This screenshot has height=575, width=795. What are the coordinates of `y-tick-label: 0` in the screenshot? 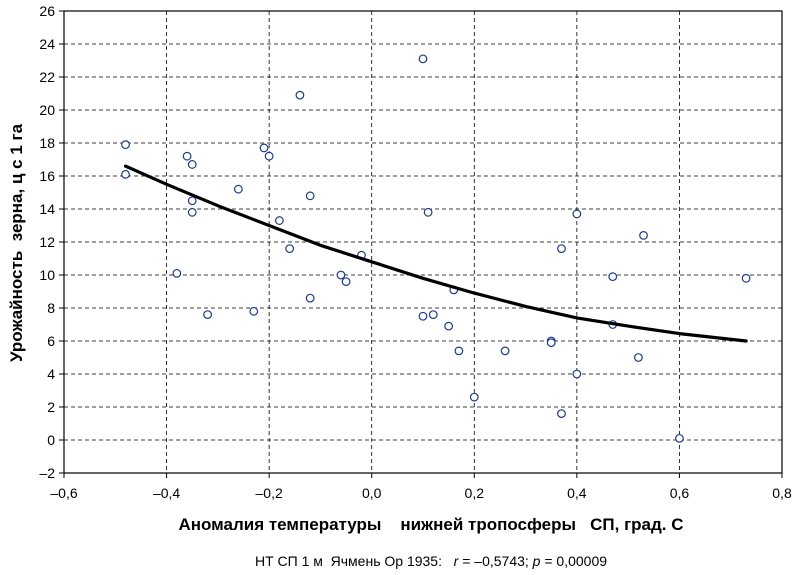 It's located at (51, 440).